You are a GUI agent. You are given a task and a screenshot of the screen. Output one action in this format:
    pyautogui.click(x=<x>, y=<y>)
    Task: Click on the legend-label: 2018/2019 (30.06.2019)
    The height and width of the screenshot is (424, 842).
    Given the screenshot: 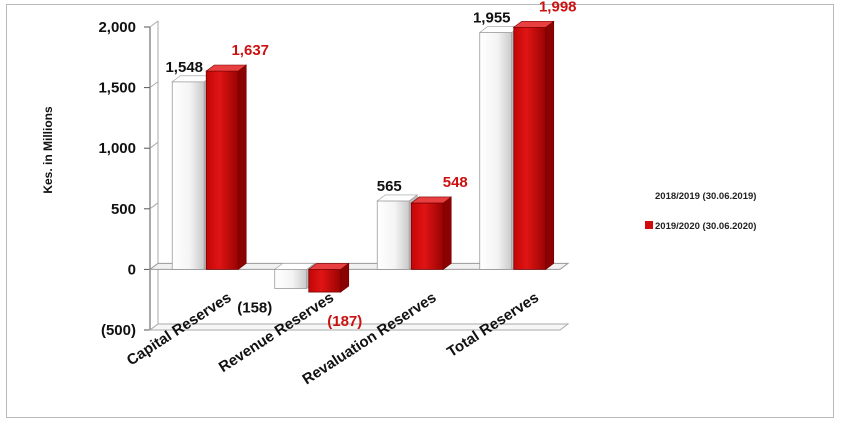 What is the action you would take?
    pyautogui.click(x=705, y=196)
    